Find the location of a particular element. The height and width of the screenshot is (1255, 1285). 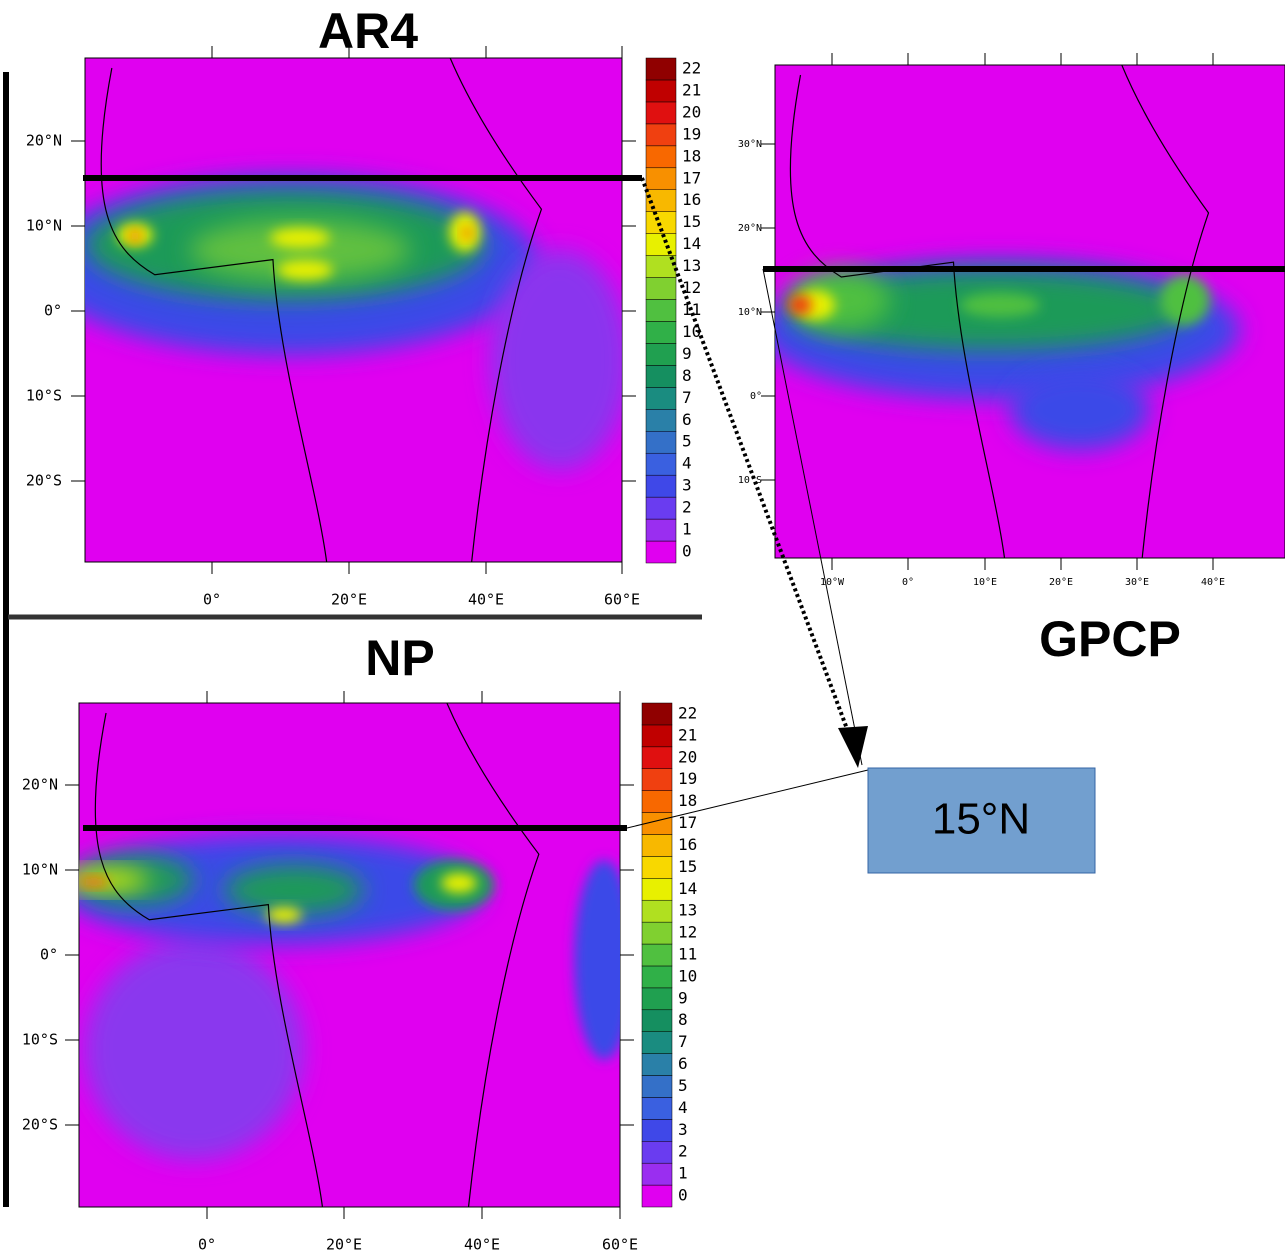

x-tick-label: 30°E is located at coordinates (1137, 582).